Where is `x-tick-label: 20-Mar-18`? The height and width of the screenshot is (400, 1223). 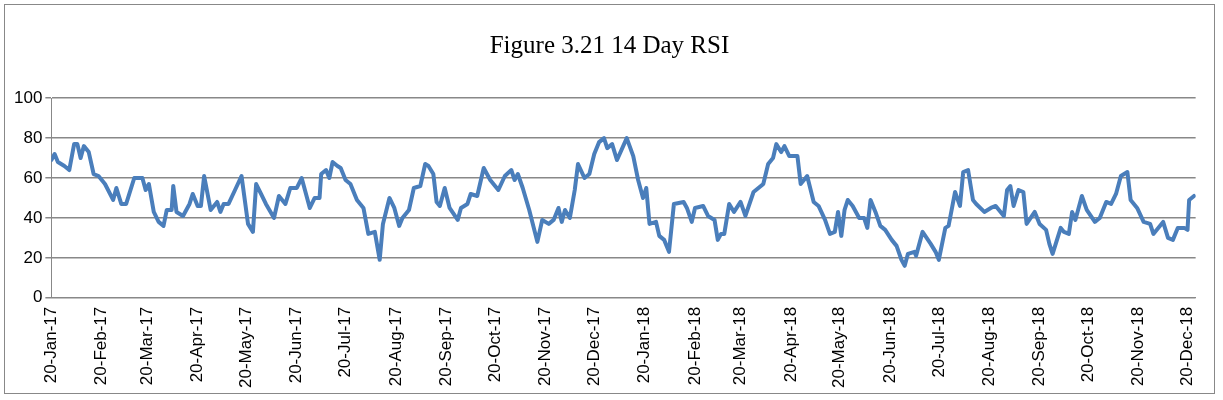
x-tick-label: 20-Mar-18 is located at coordinates (740, 346).